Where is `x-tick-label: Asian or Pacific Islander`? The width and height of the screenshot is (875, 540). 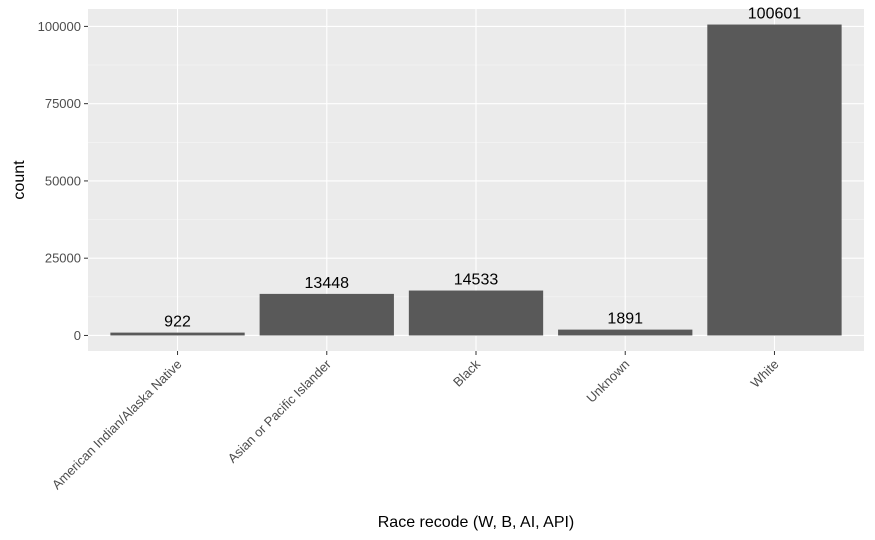
x-tick-label: Asian or Pacific Islander is located at coordinates (280, 411).